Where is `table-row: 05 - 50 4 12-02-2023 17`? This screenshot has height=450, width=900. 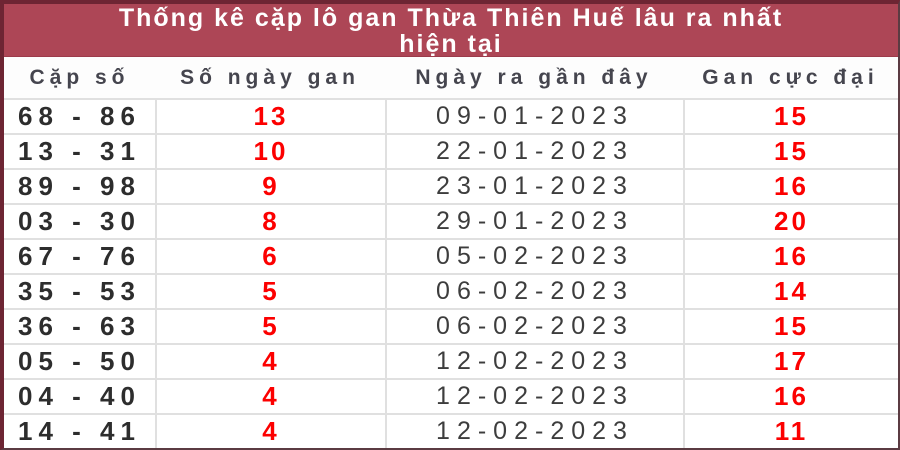 table-row: 05 - 50 4 12-02-2023 17 is located at coordinates (451, 360).